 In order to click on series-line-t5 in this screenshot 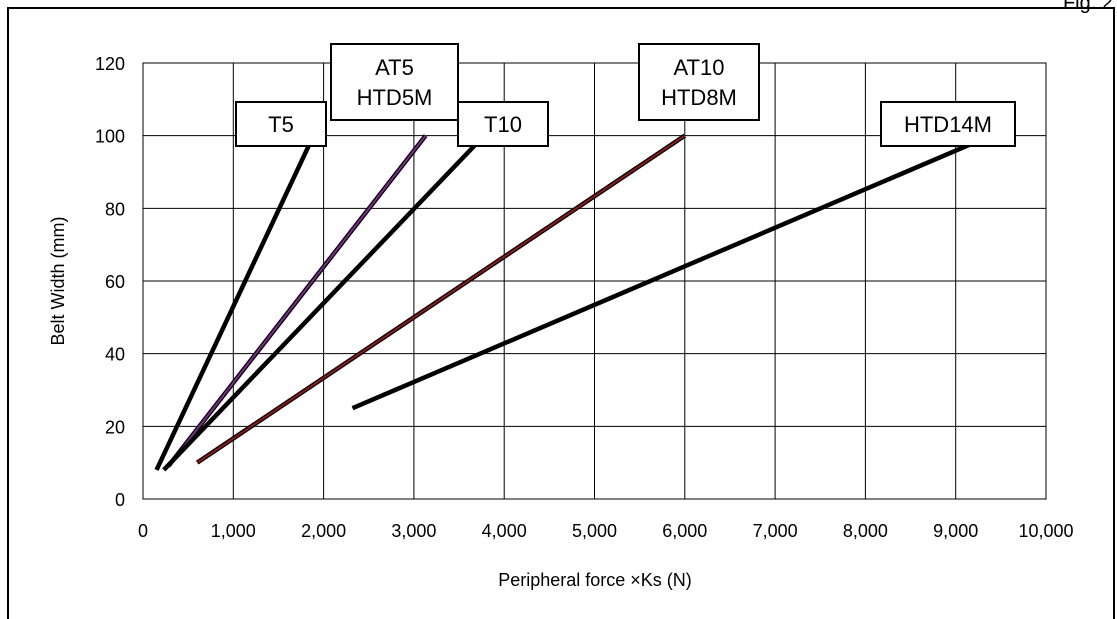, I will do `click(233, 306)`.